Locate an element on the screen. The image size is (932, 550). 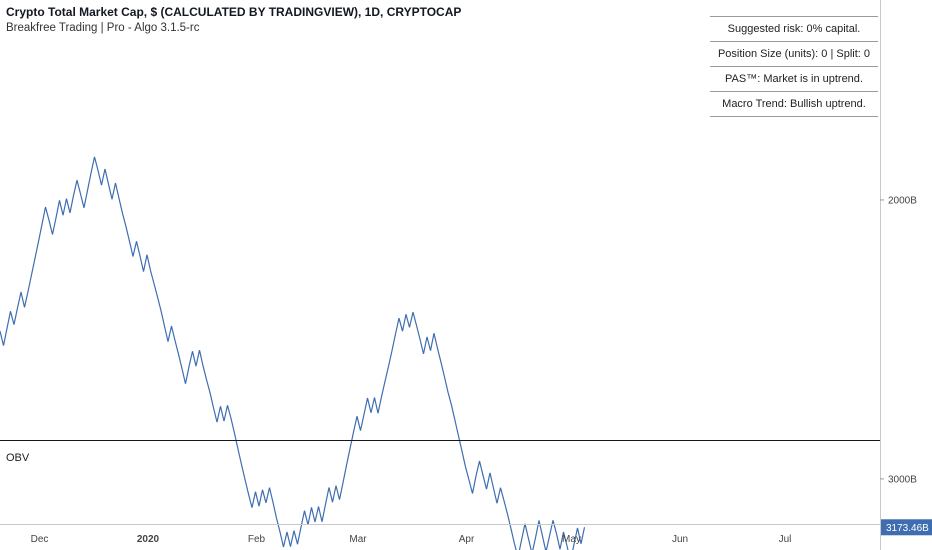
indicator-name: Breakfree Trading | Pro - Algo 3.1.5-rc is located at coordinates (103, 28).